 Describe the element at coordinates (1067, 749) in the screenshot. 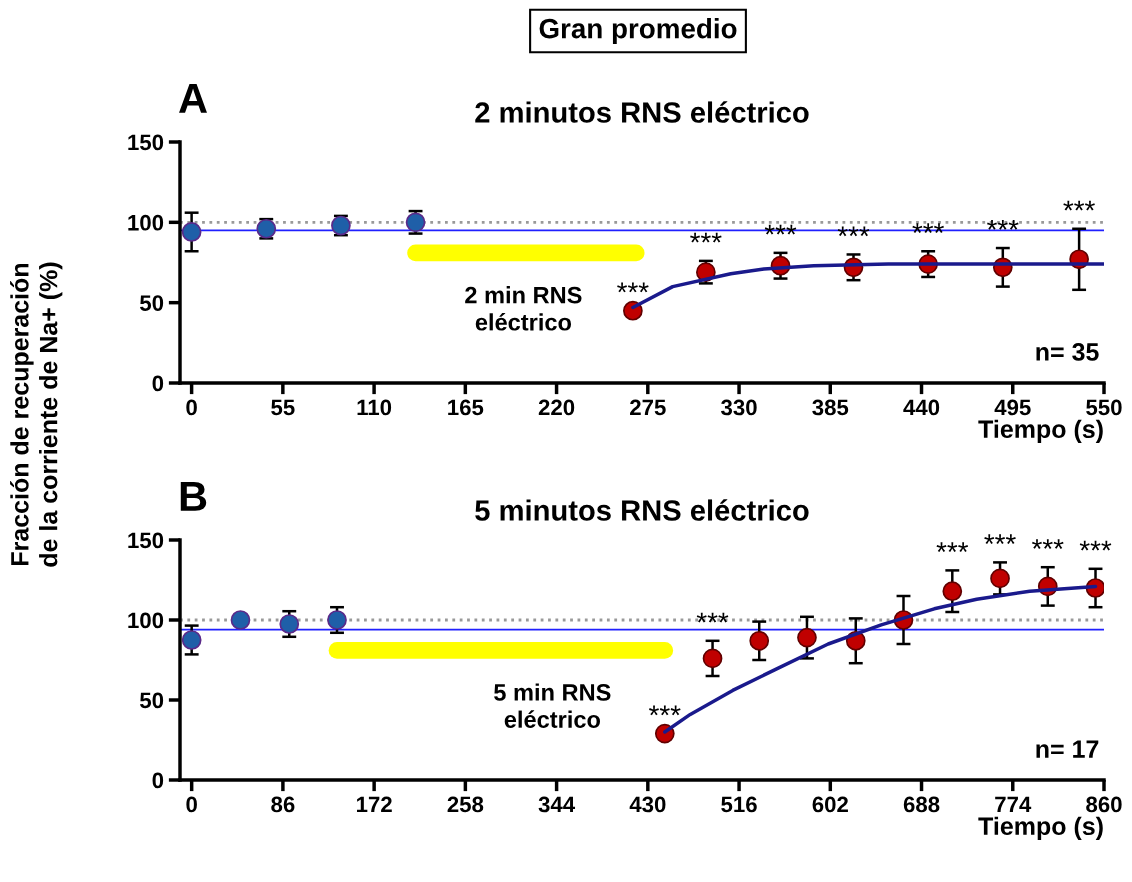

I see `annotation: n= 17` at that location.